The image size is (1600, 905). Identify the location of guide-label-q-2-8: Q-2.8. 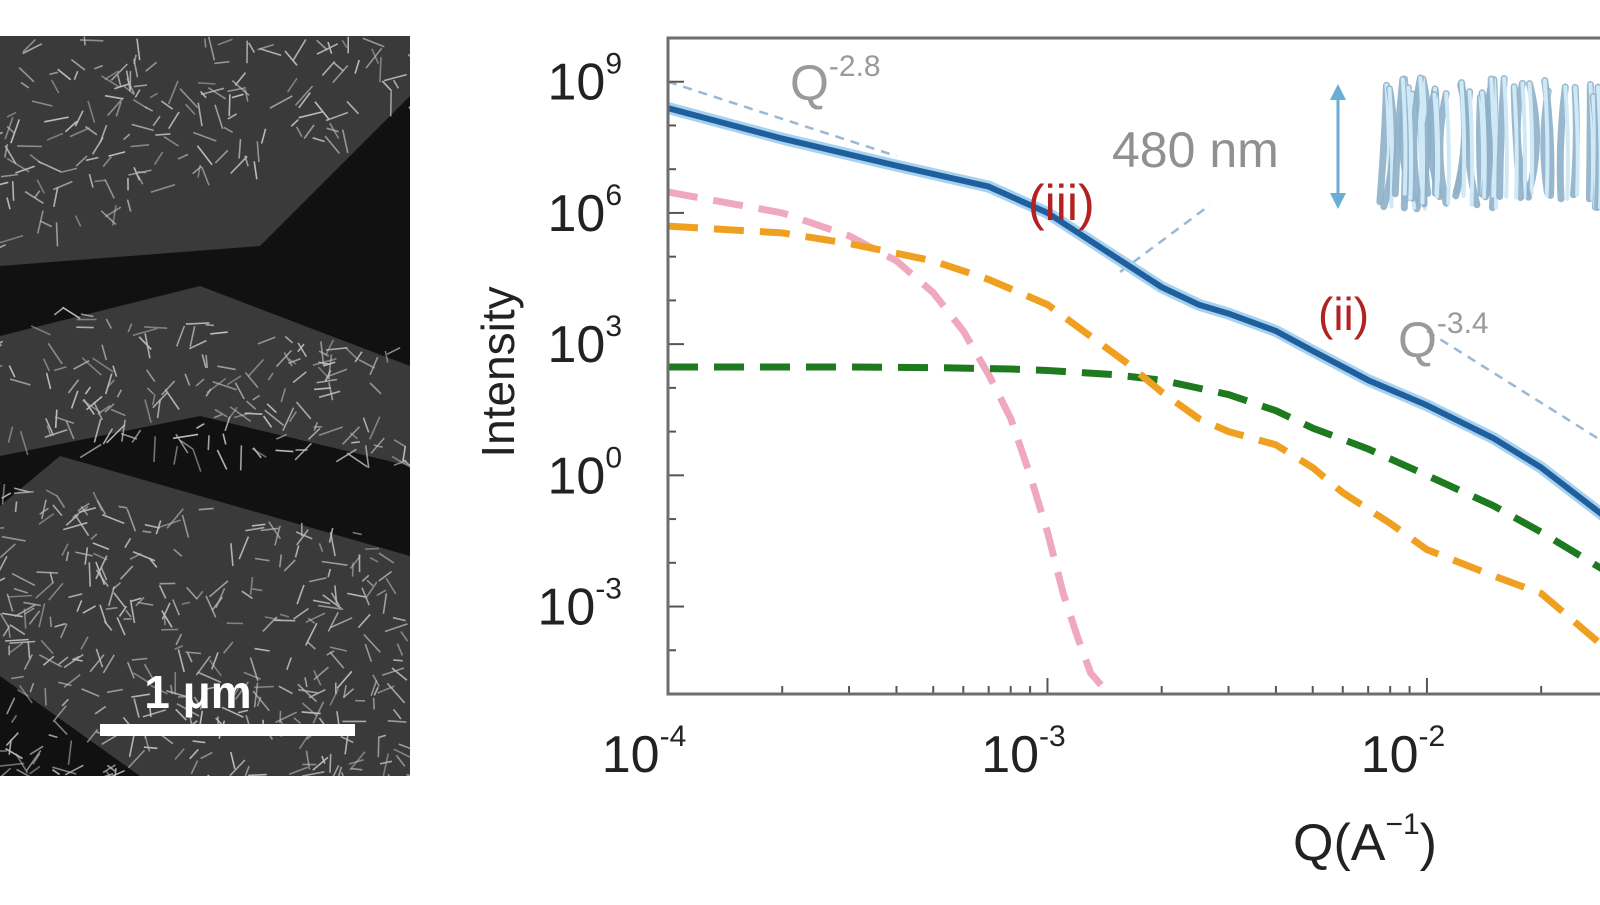
(835, 80).